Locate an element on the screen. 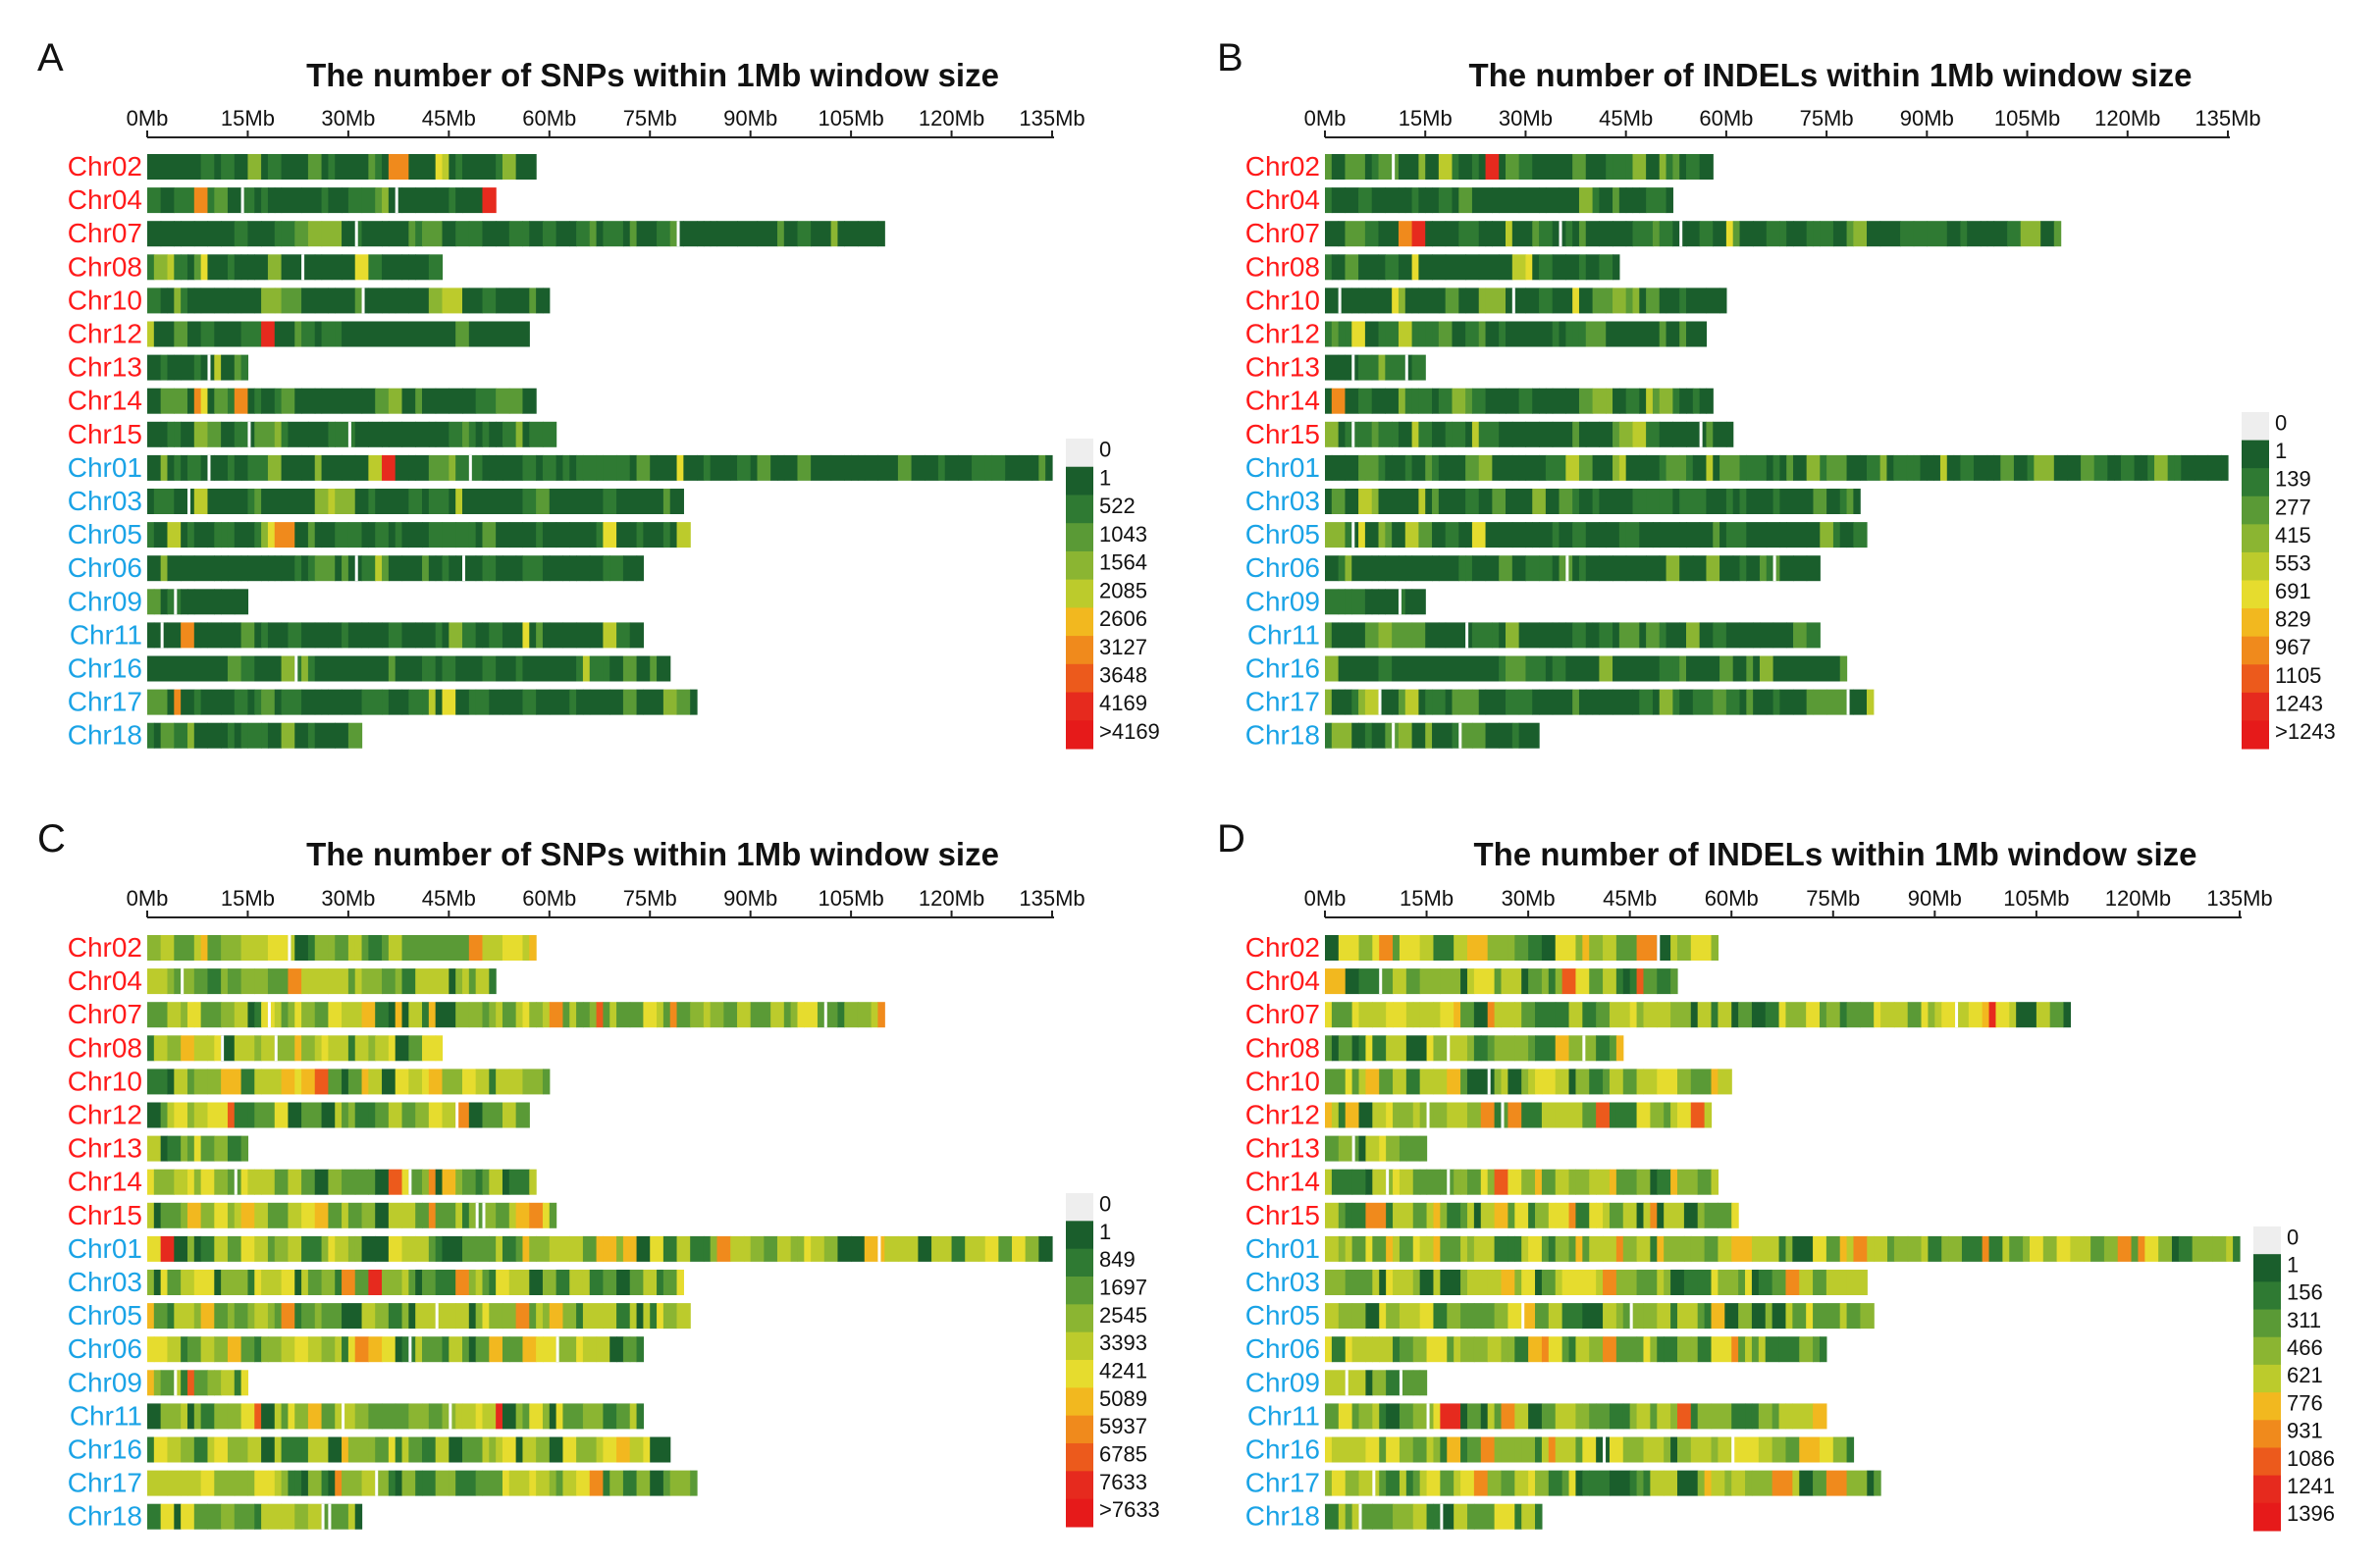 The width and height of the screenshot is (2380, 1565). x-tick-label: 60Mb is located at coordinates (549, 118).